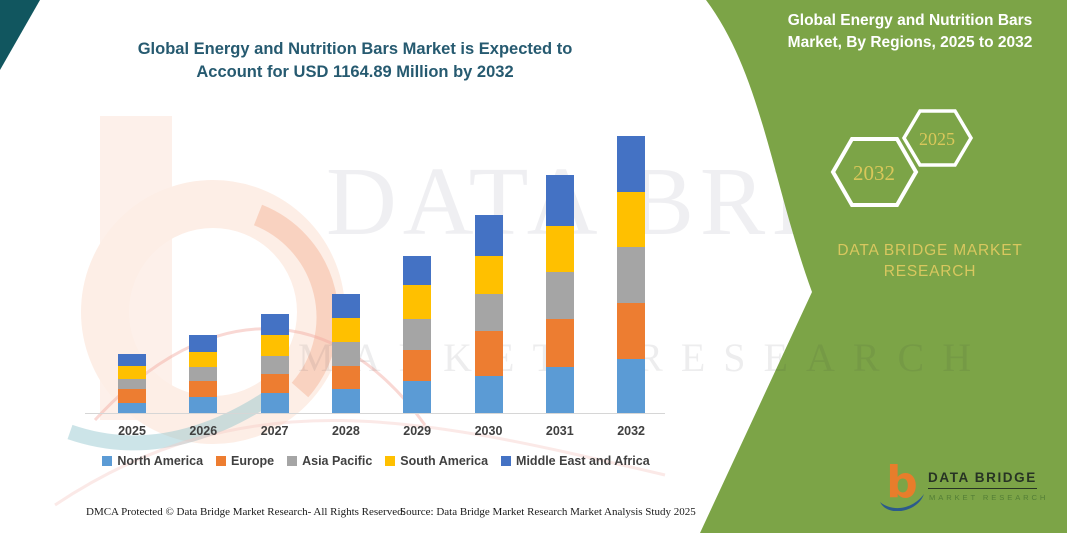 The height and width of the screenshot is (533, 1067). Describe the element at coordinates (274, 324) in the screenshot. I see `bar-segment-middle-east-and-africa-2027` at that location.